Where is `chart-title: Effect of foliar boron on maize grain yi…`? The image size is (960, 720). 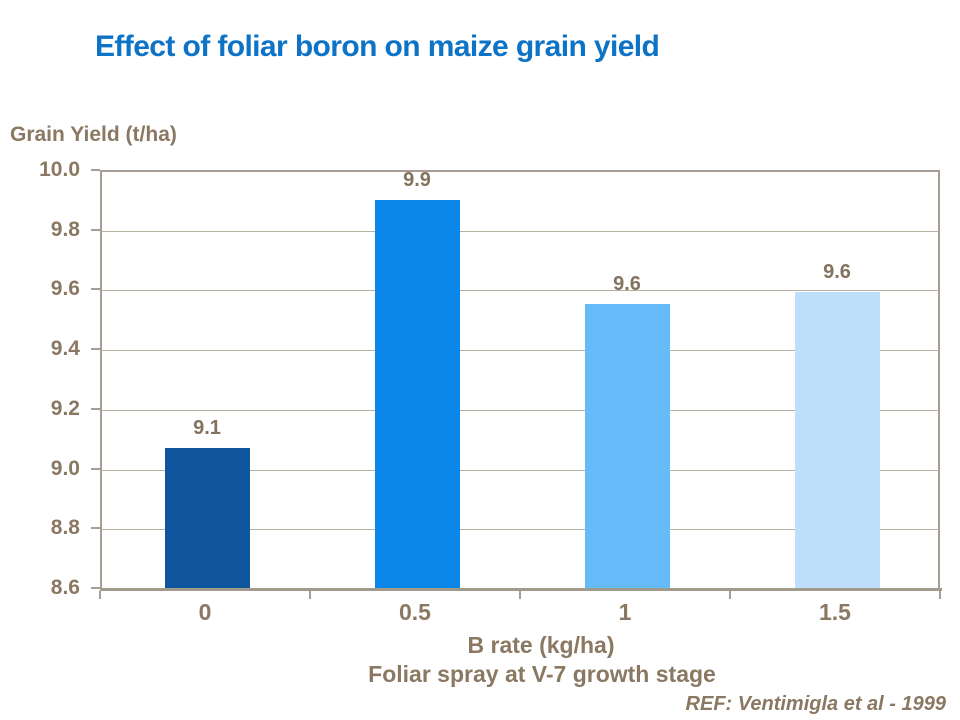 chart-title: Effect of foliar boron on maize grain yi… is located at coordinates (377, 46).